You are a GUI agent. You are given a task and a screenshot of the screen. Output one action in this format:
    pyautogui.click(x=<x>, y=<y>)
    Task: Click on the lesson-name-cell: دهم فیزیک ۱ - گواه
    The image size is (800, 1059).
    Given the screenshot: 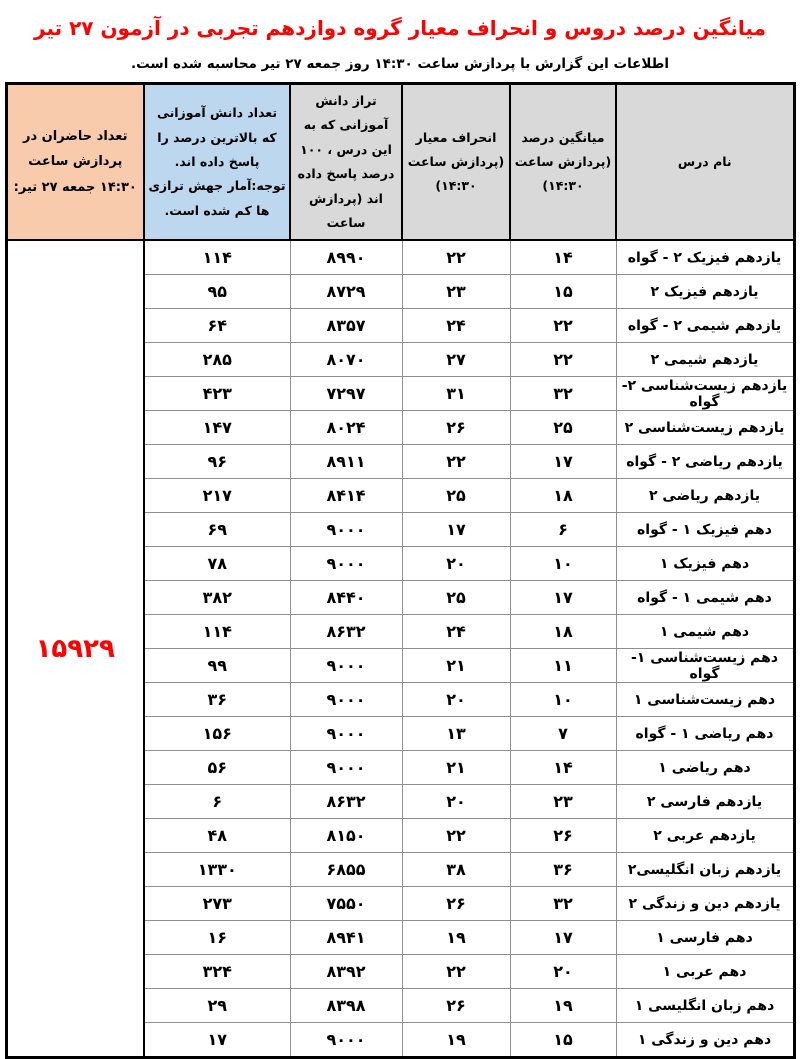 What is the action you would take?
    pyautogui.click(x=705, y=530)
    